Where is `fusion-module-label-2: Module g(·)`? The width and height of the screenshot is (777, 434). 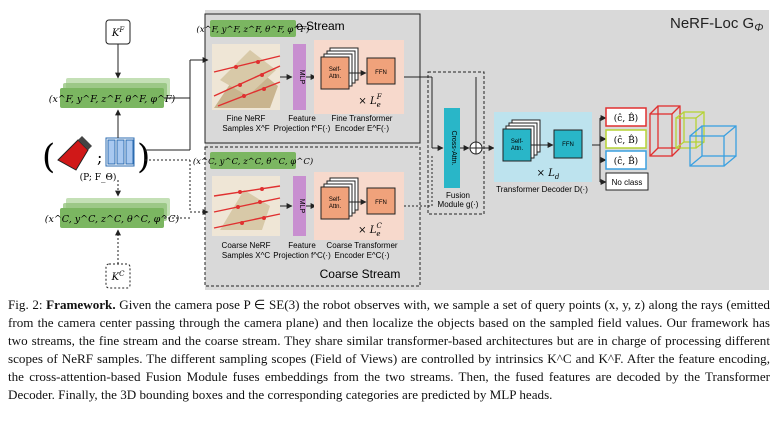 fusion-module-label-2: Module g(·) is located at coordinates (458, 204).